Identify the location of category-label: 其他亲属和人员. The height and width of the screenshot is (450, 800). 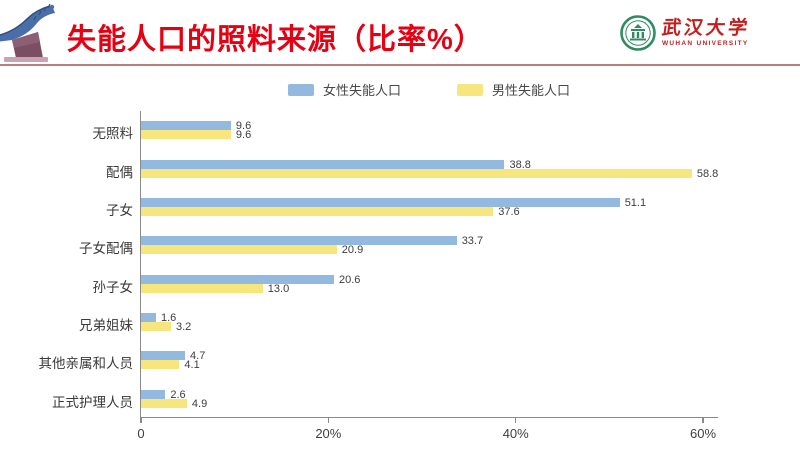
(86, 364).